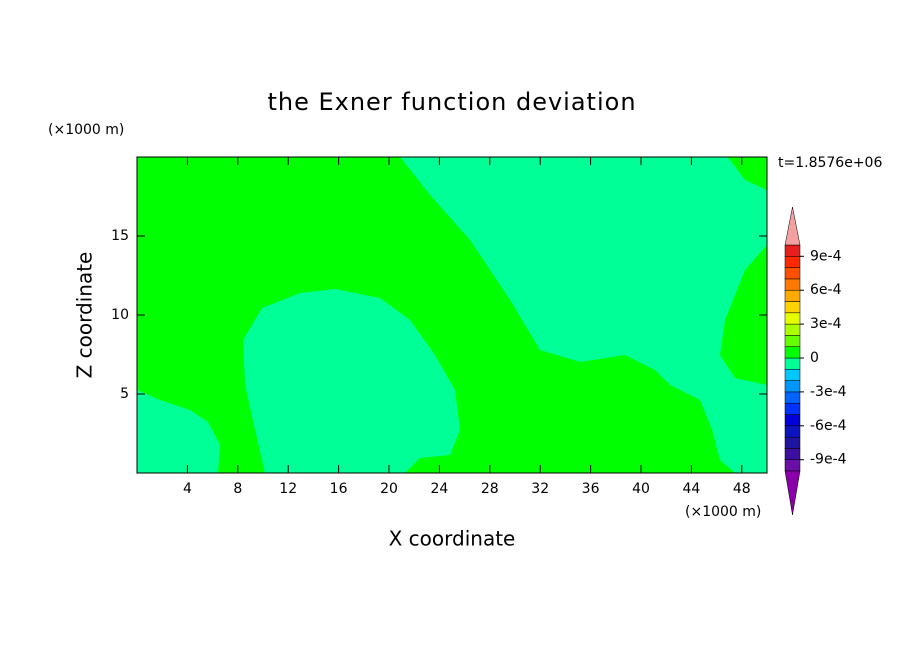 The image size is (904, 654). What do you see at coordinates (451, 102) in the screenshot?
I see `chart-title: the Exner function deviation` at bounding box center [451, 102].